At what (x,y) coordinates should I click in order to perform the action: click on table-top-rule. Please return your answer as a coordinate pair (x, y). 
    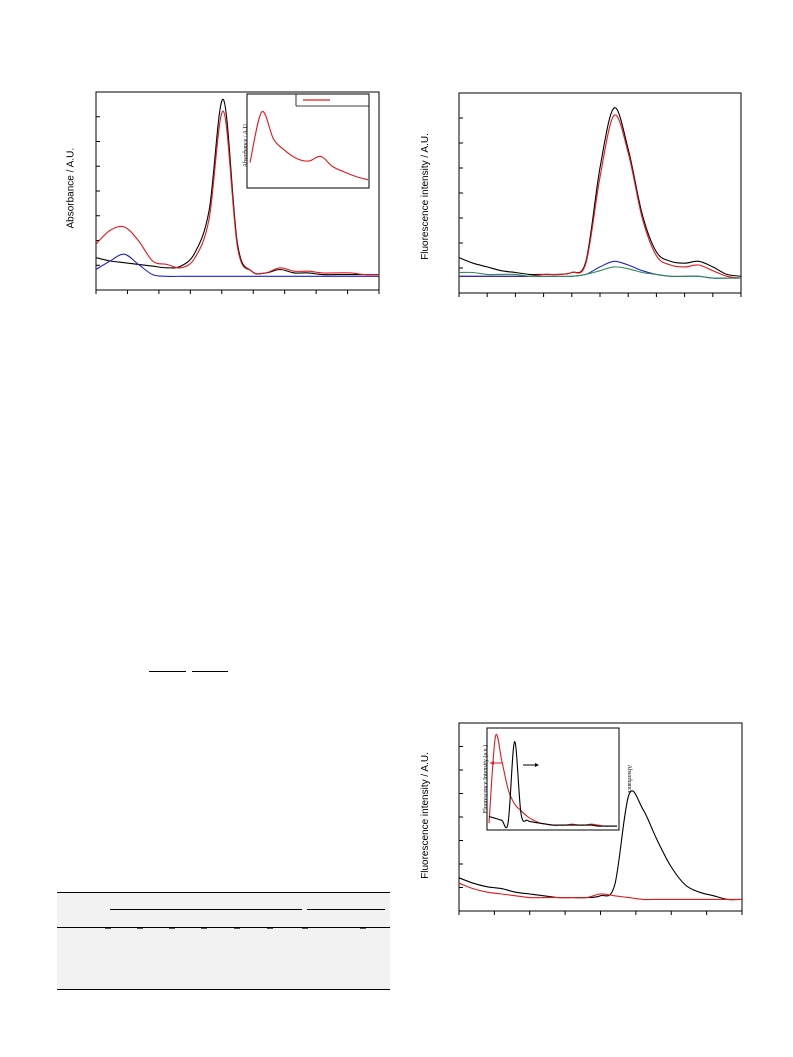
    Looking at the image, I should click on (223, 892).